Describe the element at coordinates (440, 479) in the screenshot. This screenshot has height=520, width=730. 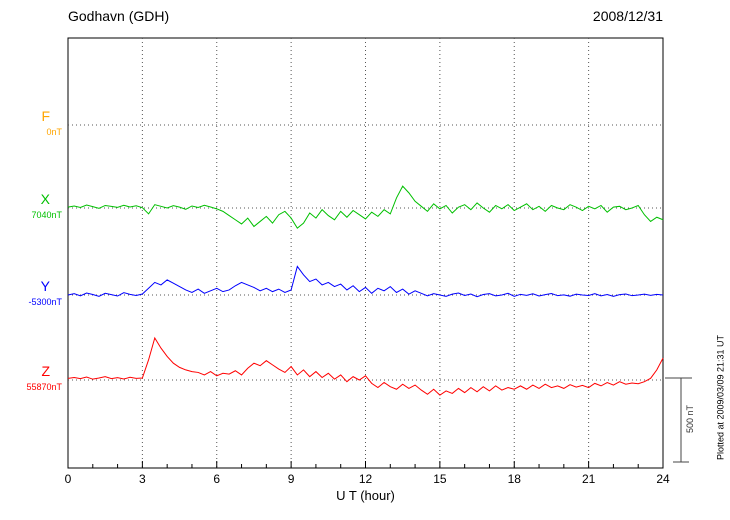
I see `x-tick-label-15: 15` at that location.